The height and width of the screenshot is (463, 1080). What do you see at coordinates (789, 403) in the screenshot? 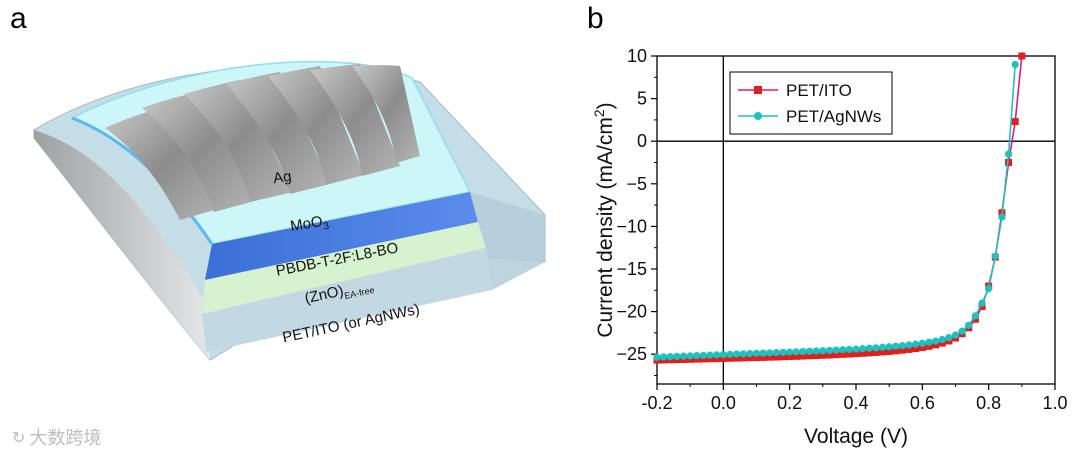
I see `x-tick-label: 0.2` at bounding box center [789, 403].